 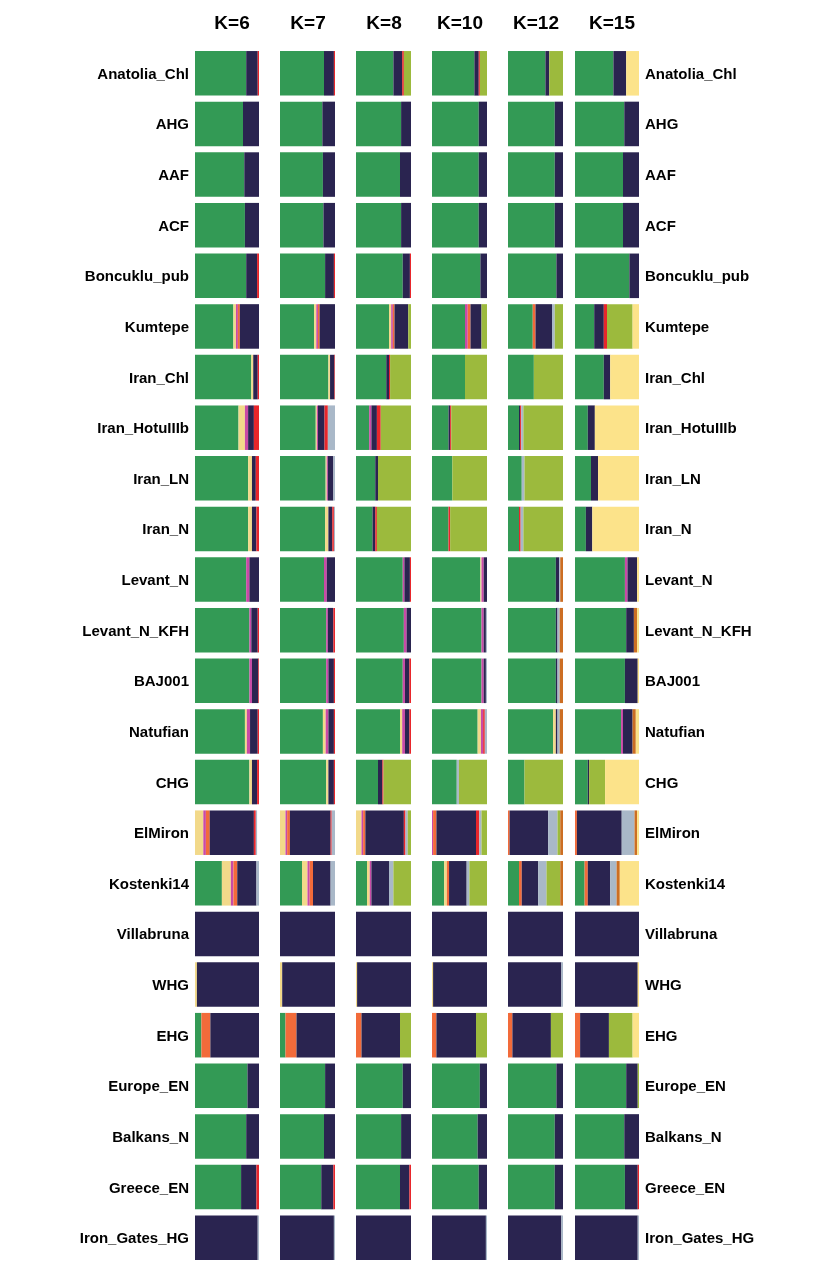 I want to click on y-tick-label: Iran_HotuIIIb, so click(x=691, y=428).